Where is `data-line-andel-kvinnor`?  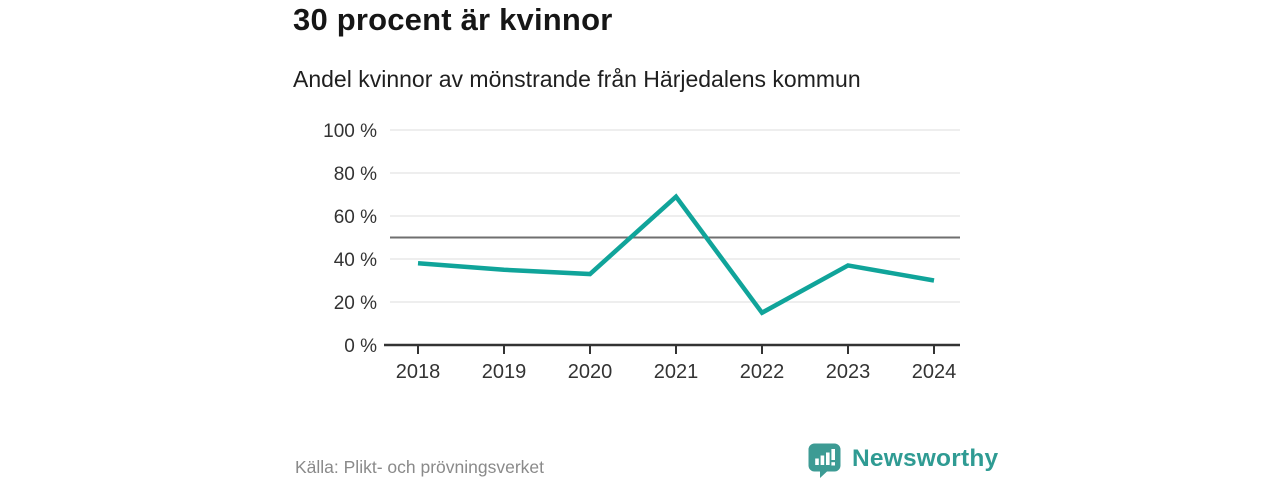
data-line-andel-kvinnor is located at coordinates (676, 254).